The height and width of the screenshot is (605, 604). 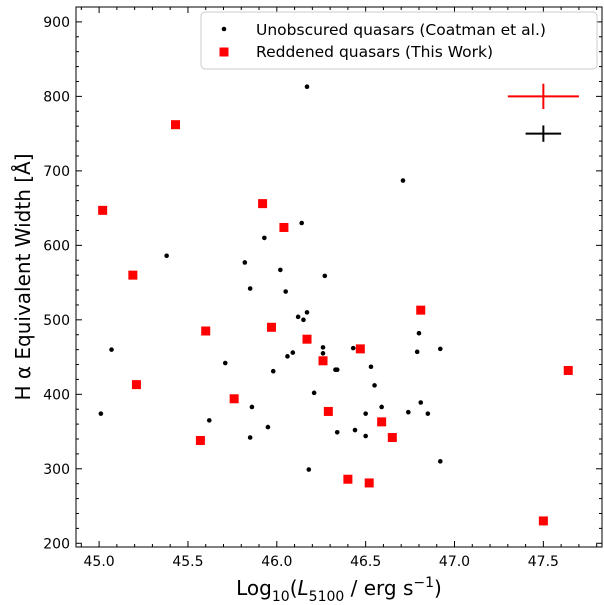 I want to click on y-tick-label: 200, so click(x=56, y=544).